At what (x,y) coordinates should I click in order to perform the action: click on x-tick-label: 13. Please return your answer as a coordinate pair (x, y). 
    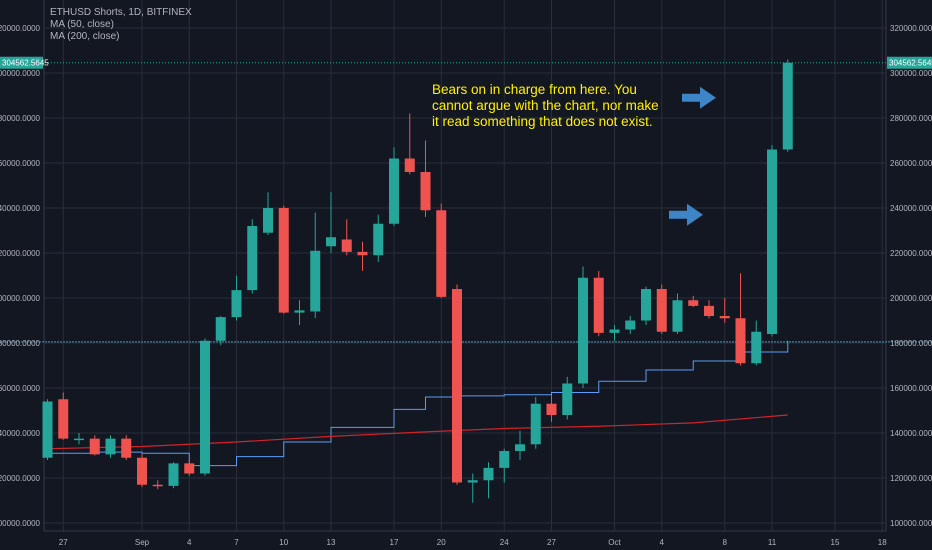
    Looking at the image, I should click on (331, 542).